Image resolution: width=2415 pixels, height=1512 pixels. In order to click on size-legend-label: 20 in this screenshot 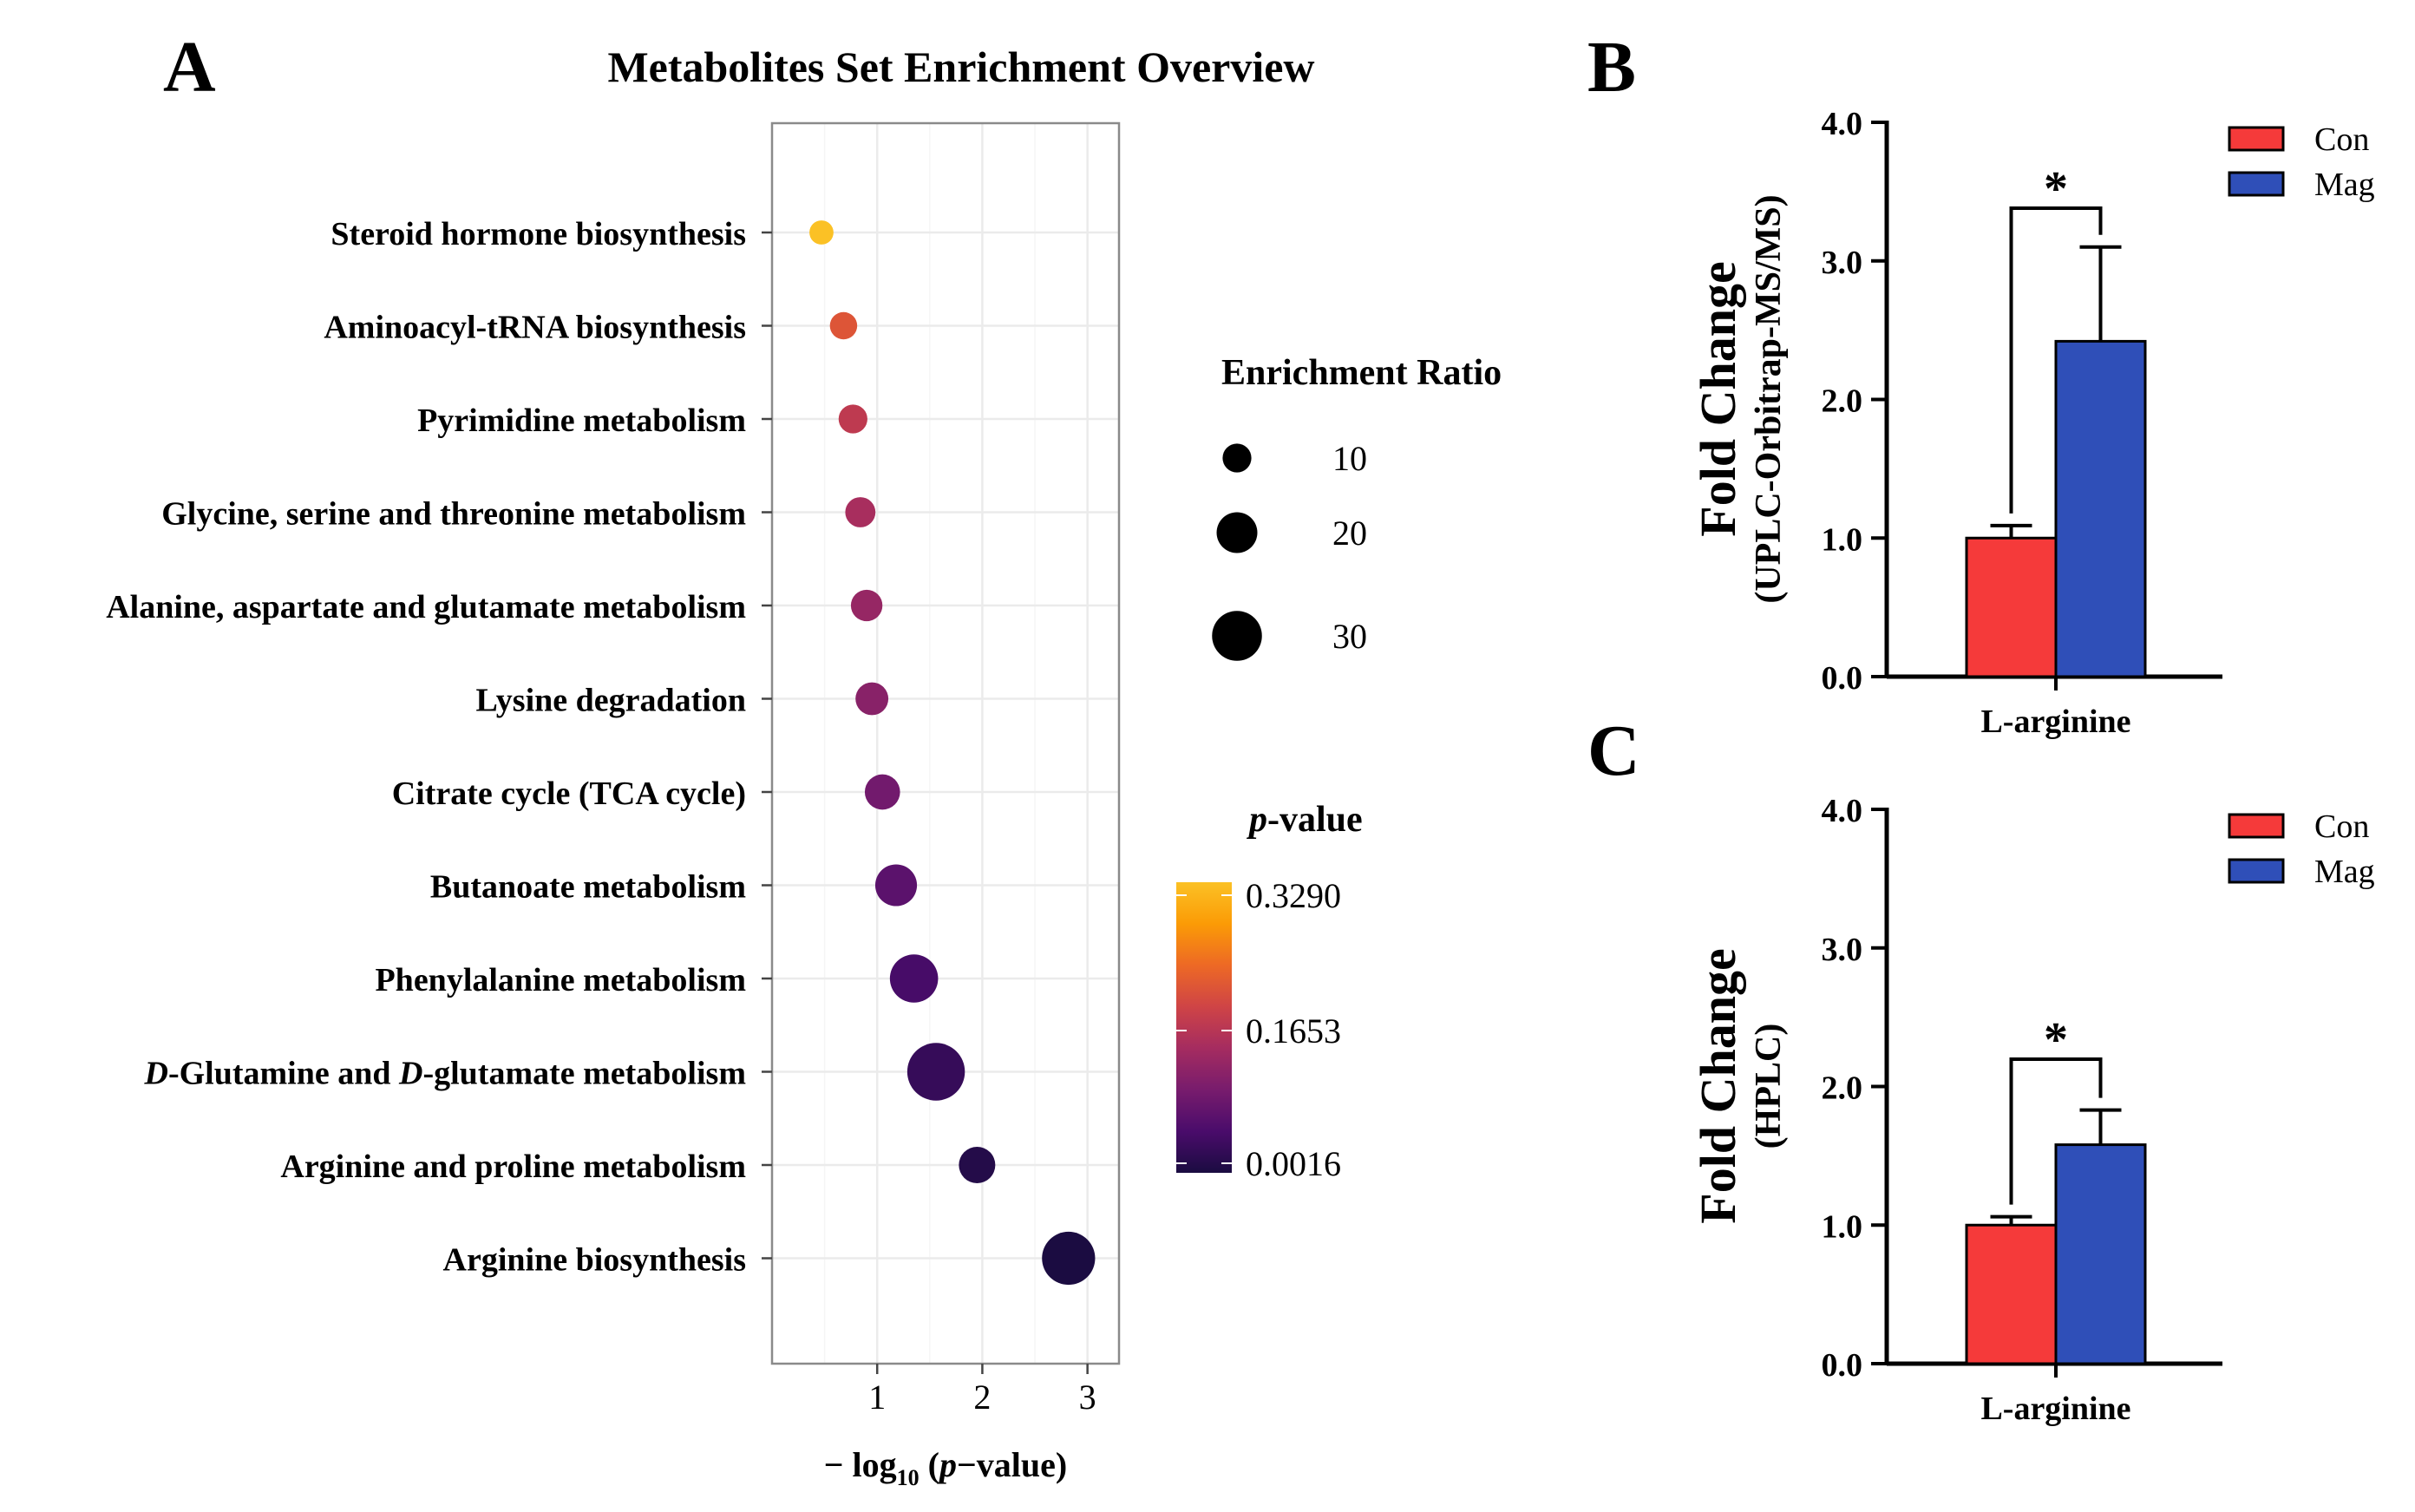, I will do `click(1349, 533)`.